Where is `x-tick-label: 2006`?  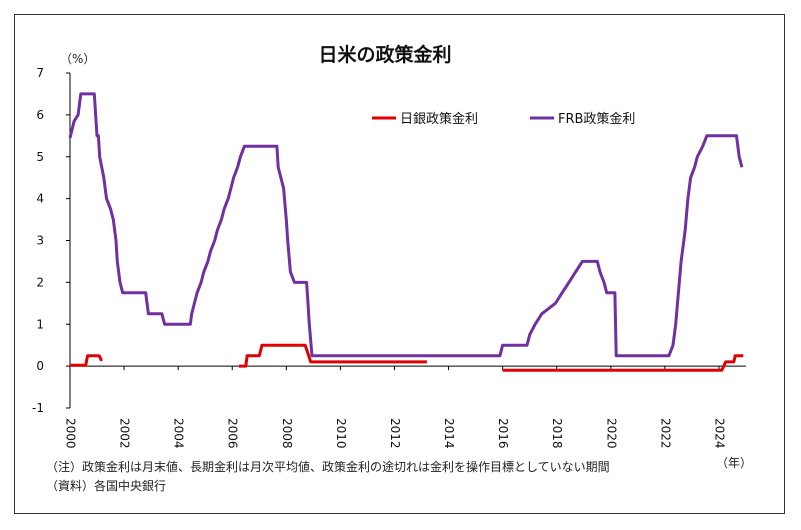
x-tick-label: 2006 is located at coordinates (233, 433).